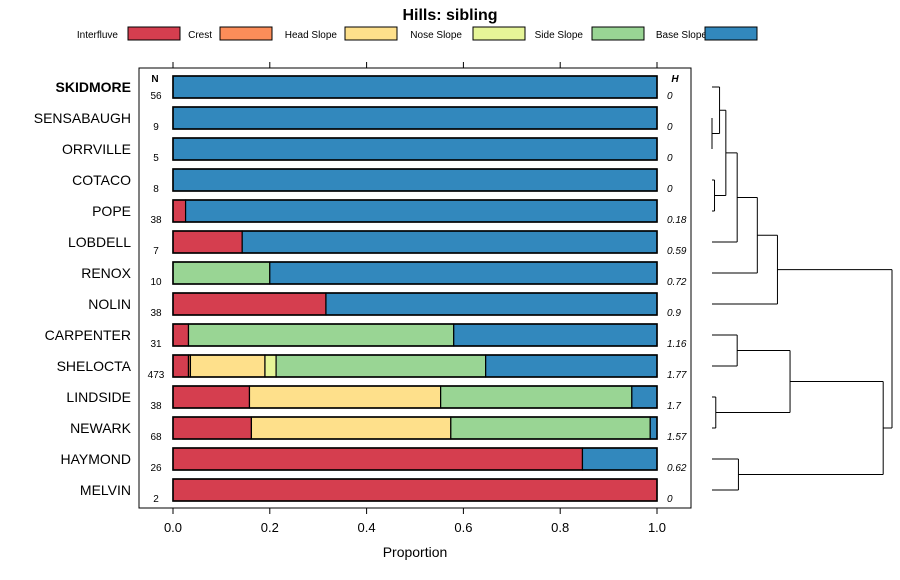 The width and height of the screenshot is (900, 580). Describe the element at coordinates (173, 527) in the screenshot. I see `x-tick-label: 0.0` at that location.